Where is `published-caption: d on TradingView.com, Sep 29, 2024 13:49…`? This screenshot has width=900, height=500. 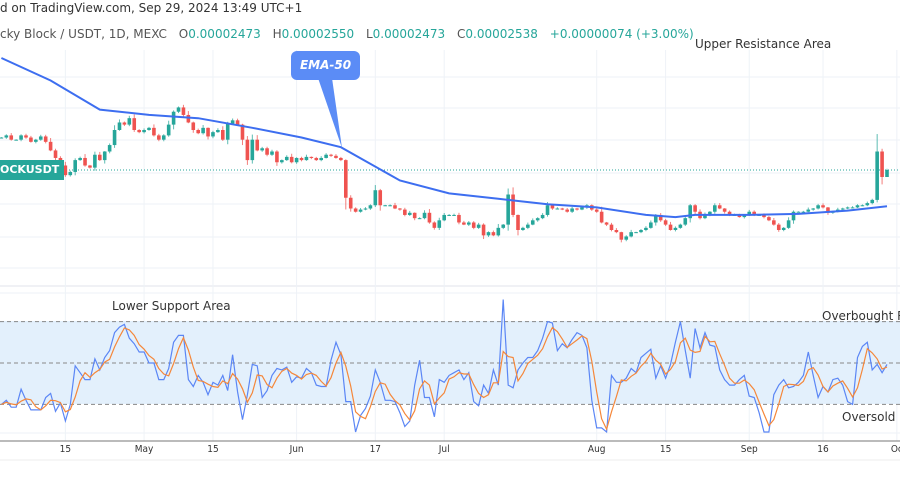 published-caption: d on TradingView.com, Sep 29, 2024 13:49… is located at coordinates (151, 8).